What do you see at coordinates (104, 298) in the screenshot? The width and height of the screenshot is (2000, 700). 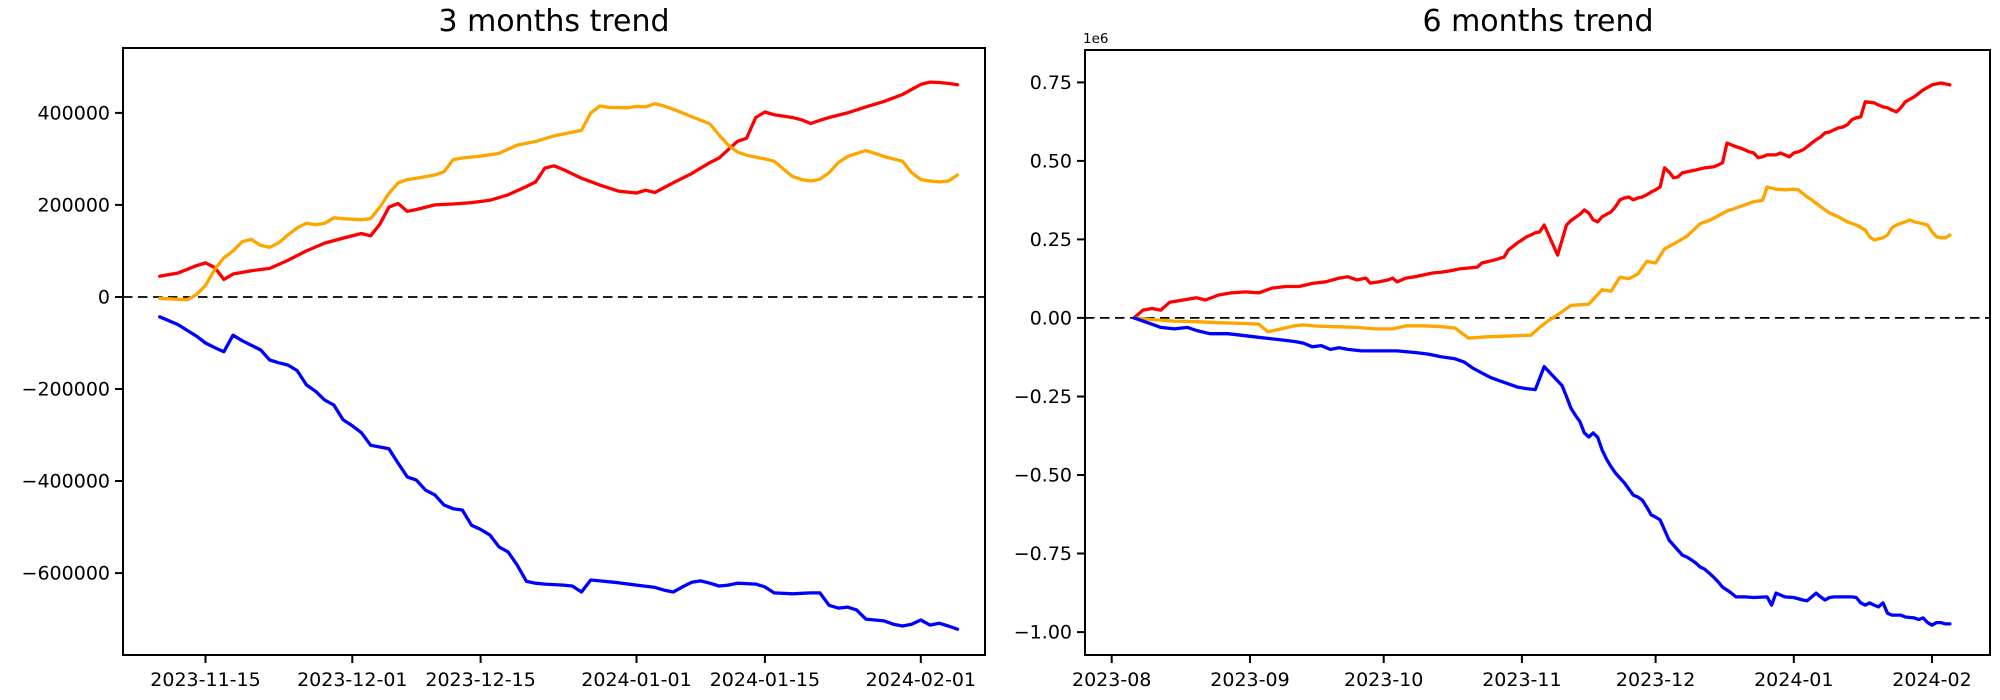 I see `y-tick-label: 0` at bounding box center [104, 298].